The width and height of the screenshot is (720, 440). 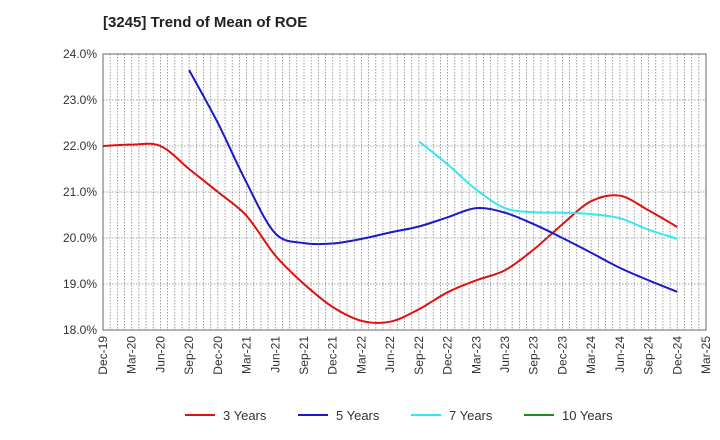 I want to click on y-tick-label: 23.0%, so click(x=80, y=100).